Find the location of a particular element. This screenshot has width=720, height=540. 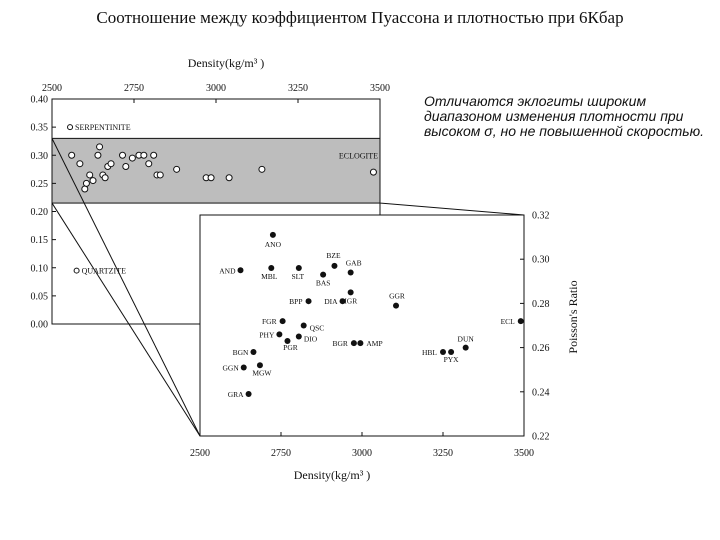

main-data-point-label: PYX is located at coordinates (452, 359).